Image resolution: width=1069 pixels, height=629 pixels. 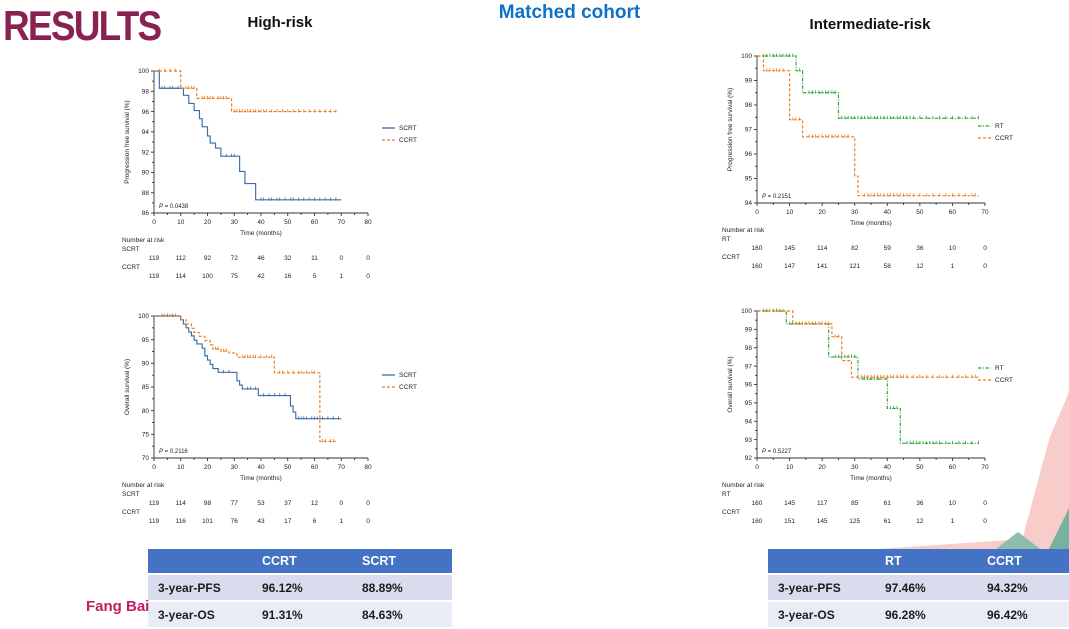 I want to click on y-tick-label: 85, so click(x=146, y=387).